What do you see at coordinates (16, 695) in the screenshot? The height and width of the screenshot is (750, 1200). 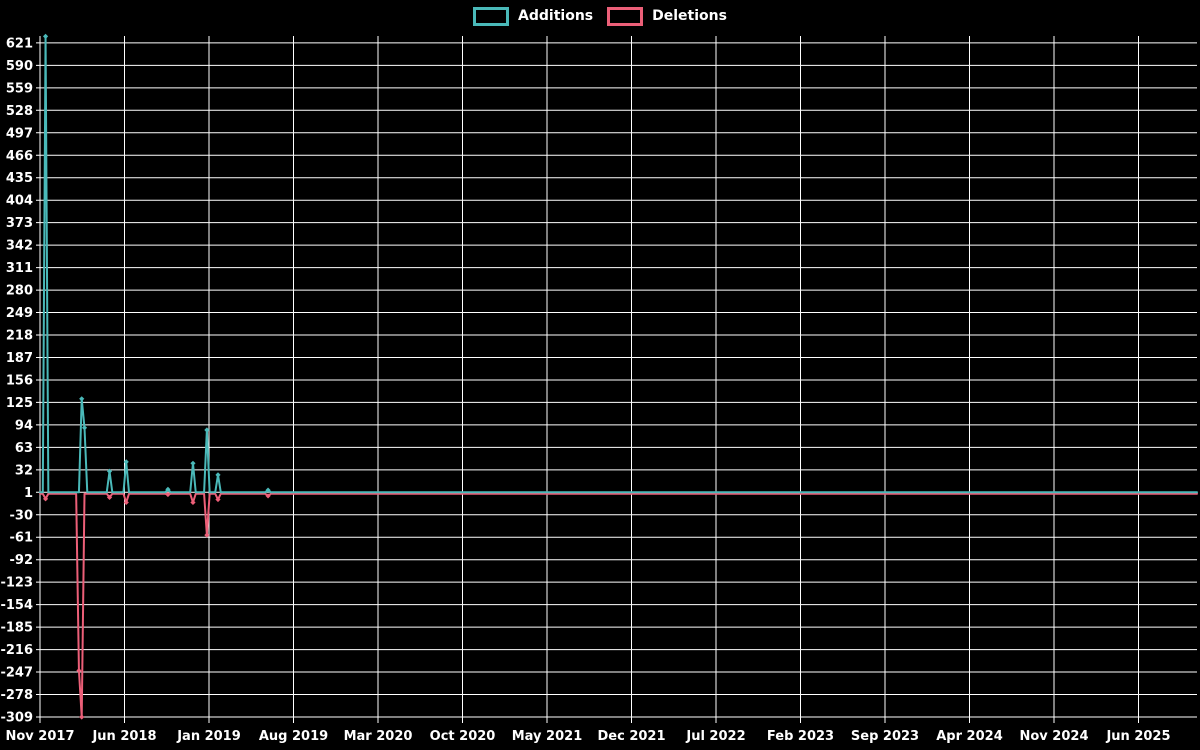 I see `y-tick-label: -278` at bounding box center [16, 695].